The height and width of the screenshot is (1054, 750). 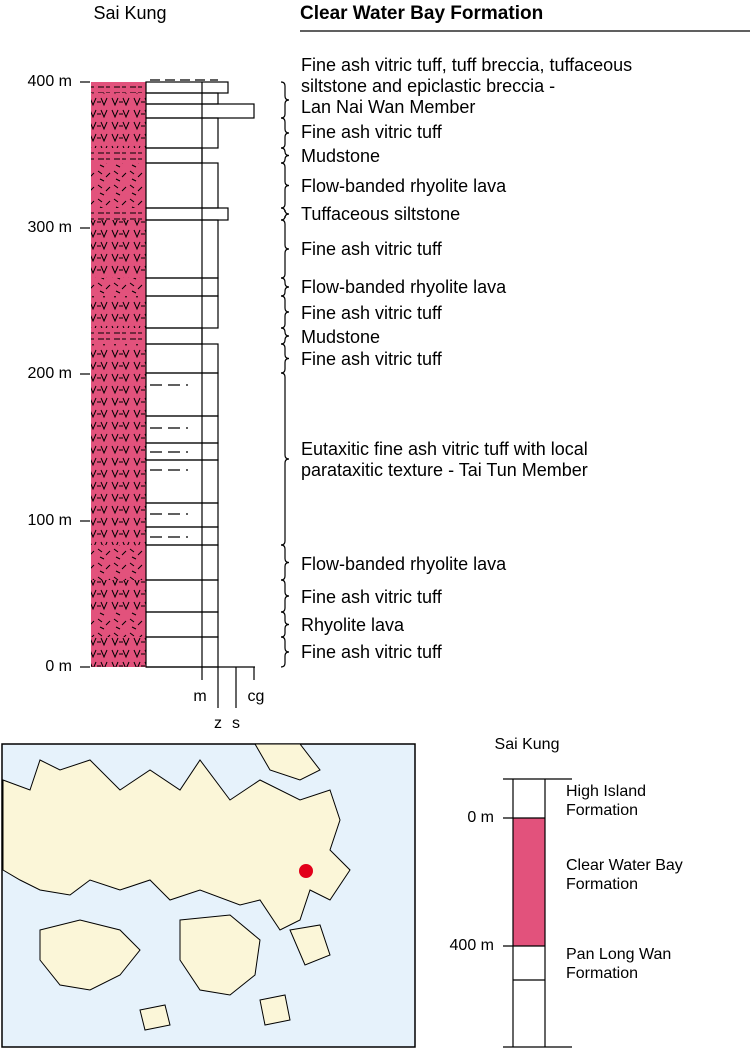 What do you see at coordinates (306, 871) in the screenshot?
I see `location-marker` at bounding box center [306, 871].